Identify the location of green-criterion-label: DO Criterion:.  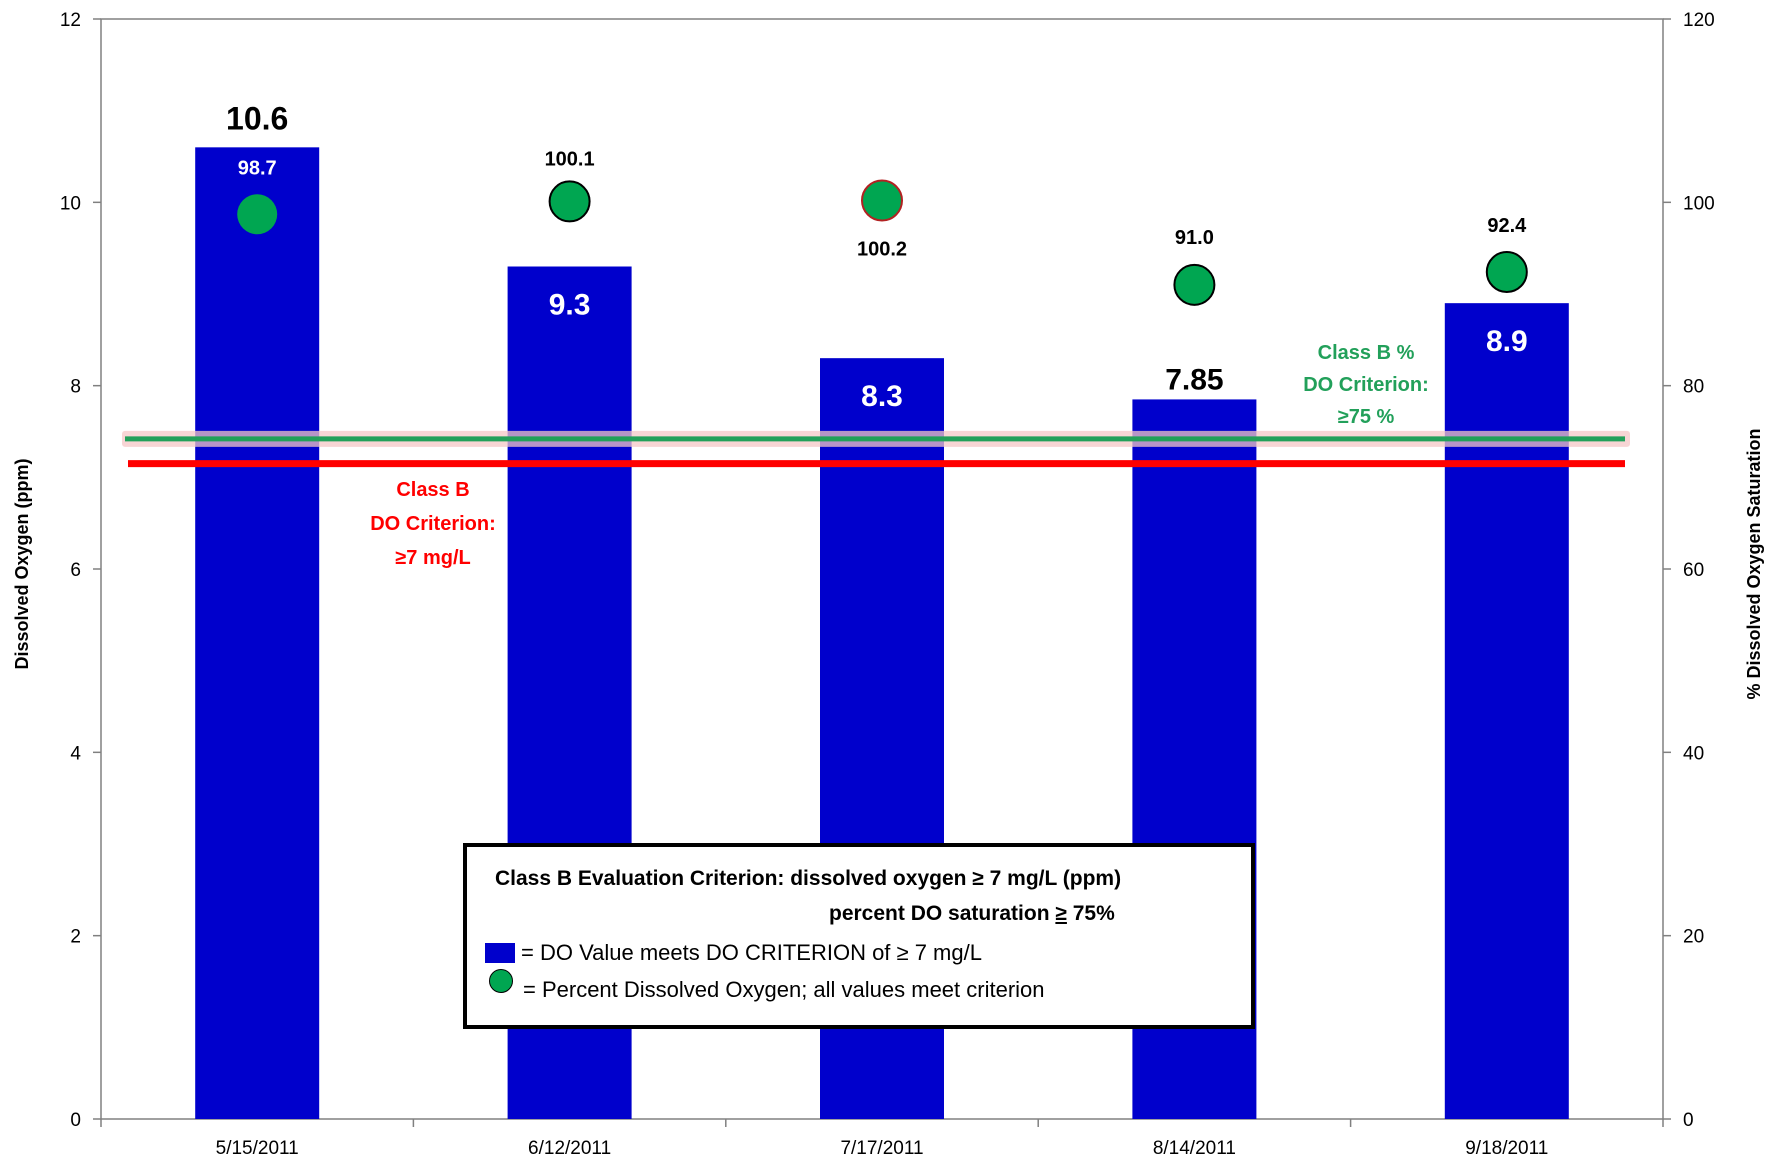
(1366, 385).